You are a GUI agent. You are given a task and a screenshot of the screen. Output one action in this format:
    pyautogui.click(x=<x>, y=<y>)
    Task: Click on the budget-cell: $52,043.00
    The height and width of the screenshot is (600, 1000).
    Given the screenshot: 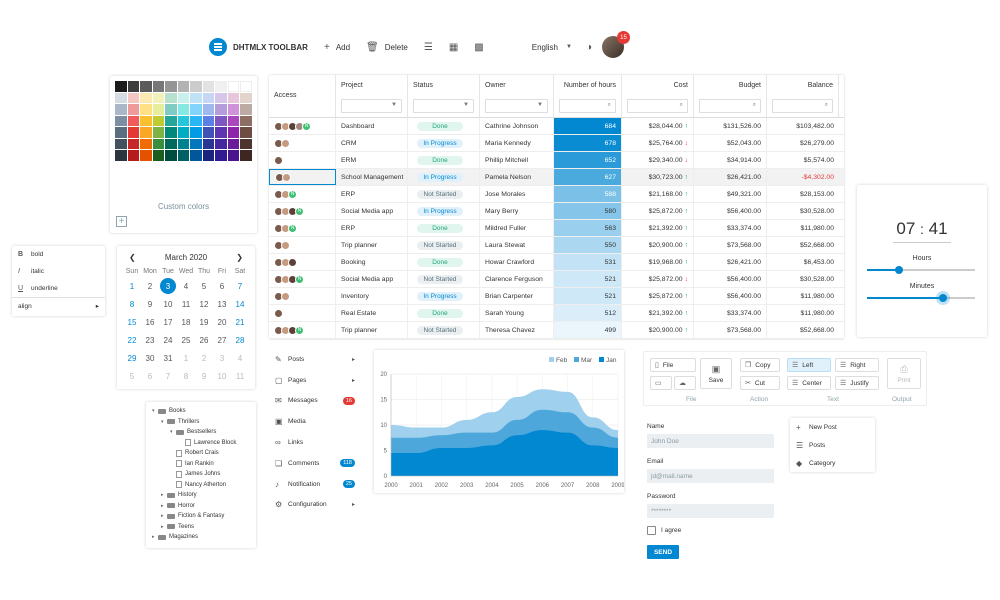 What is the action you would take?
    pyautogui.click(x=730, y=143)
    